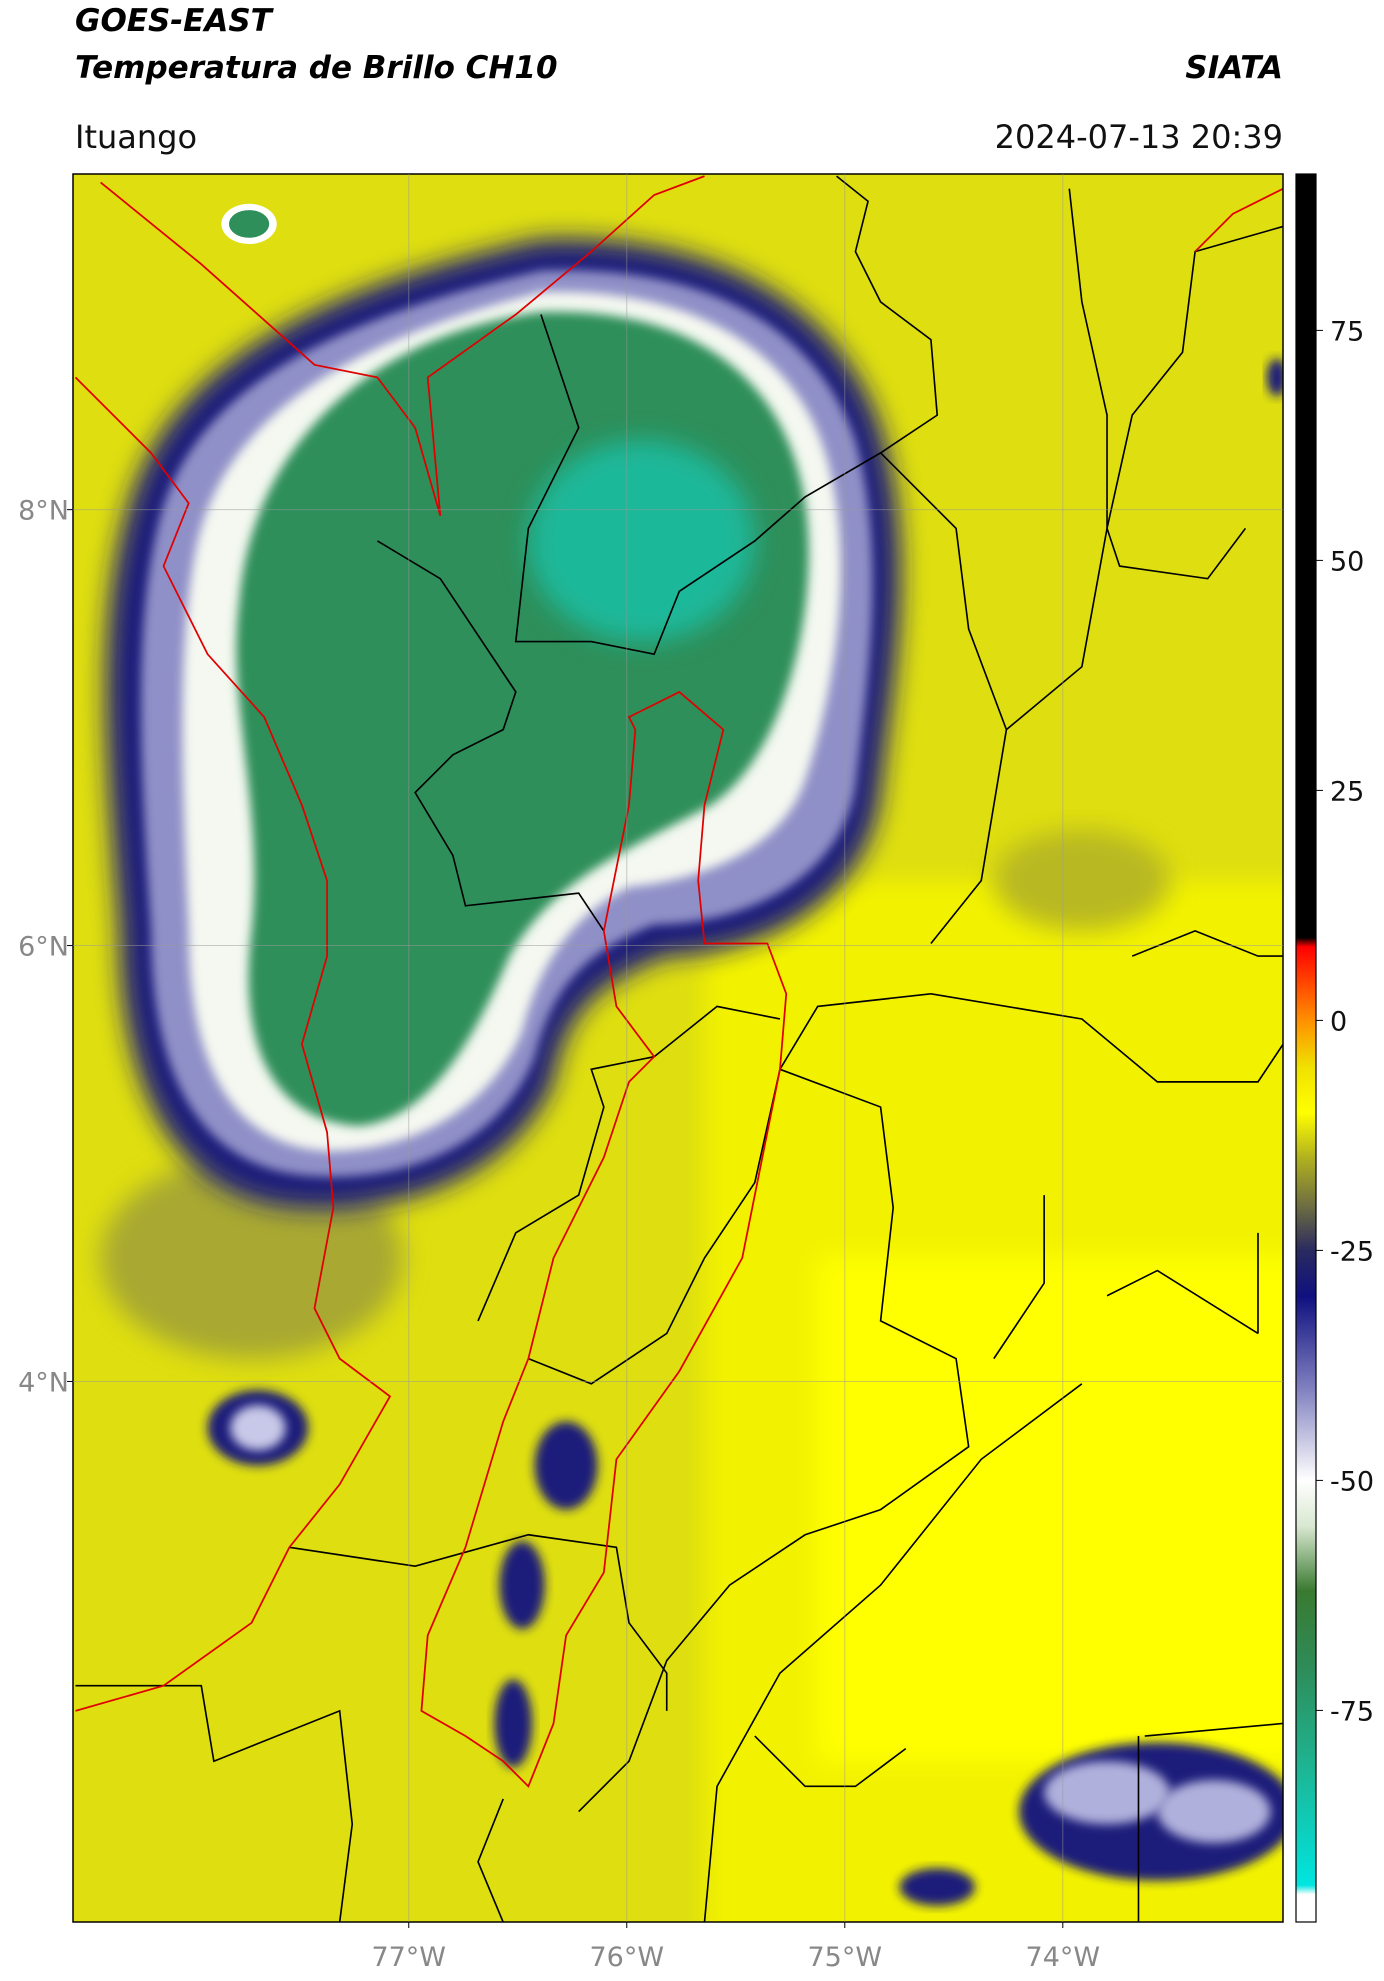  Describe the element at coordinates (1352, 1711) in the screenshot. I see `colorbar-tick-label: -75` at that location.